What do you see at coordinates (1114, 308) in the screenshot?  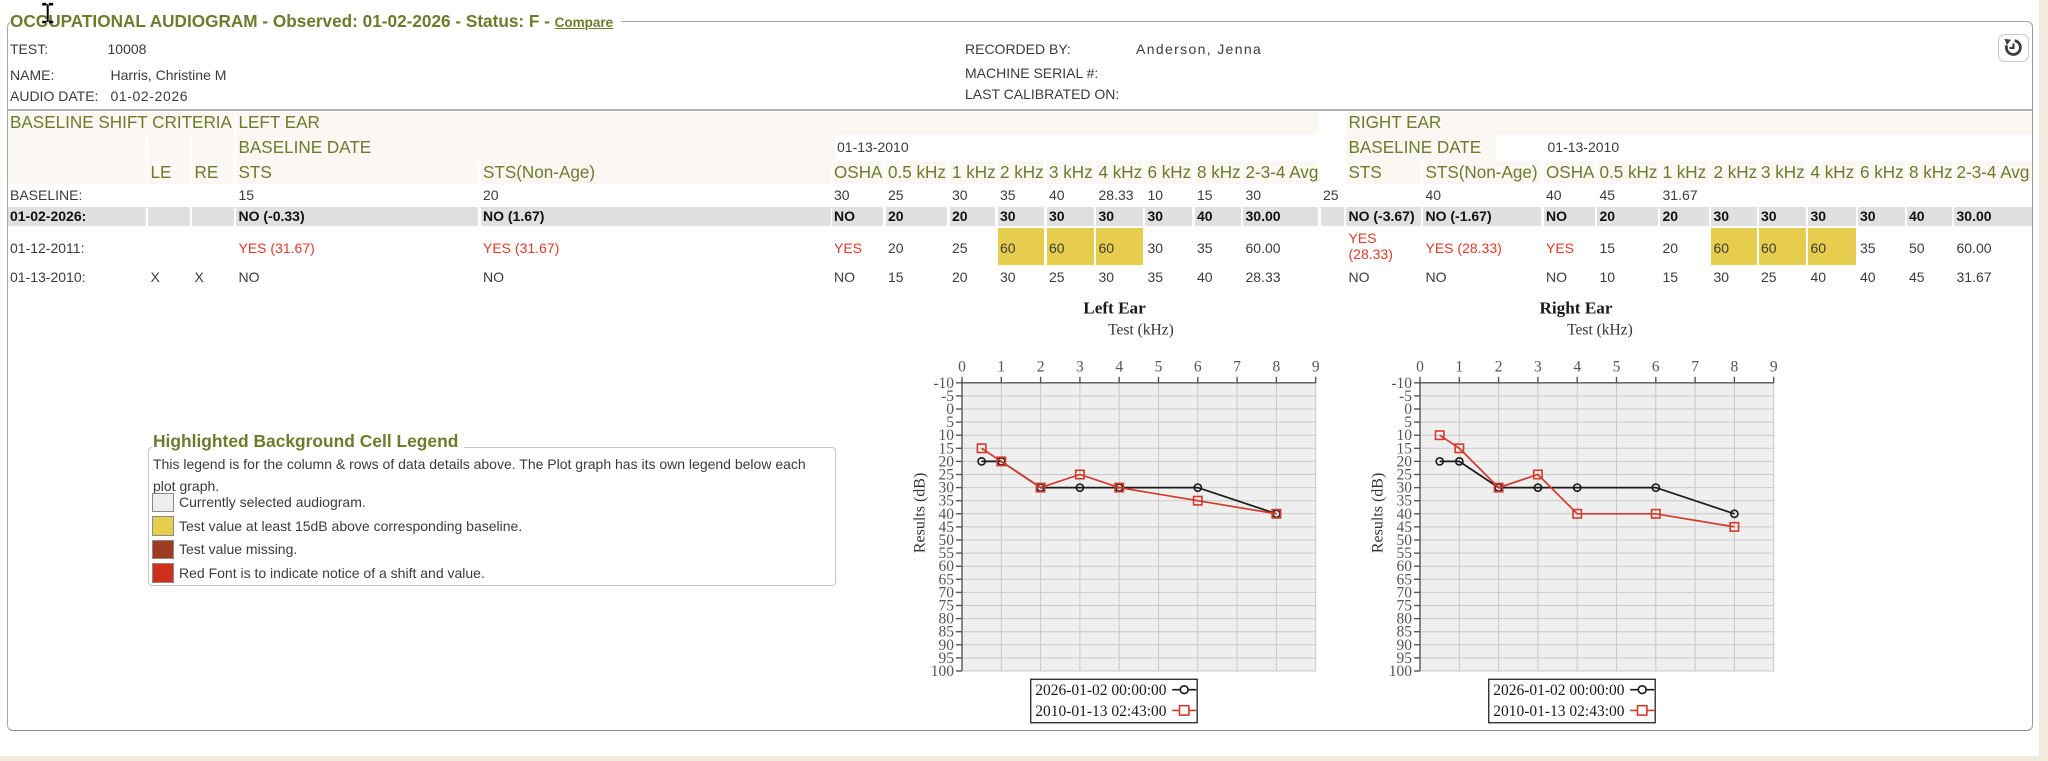 I see `svg-text: Left Ear` at bounding box center [1114, 308].